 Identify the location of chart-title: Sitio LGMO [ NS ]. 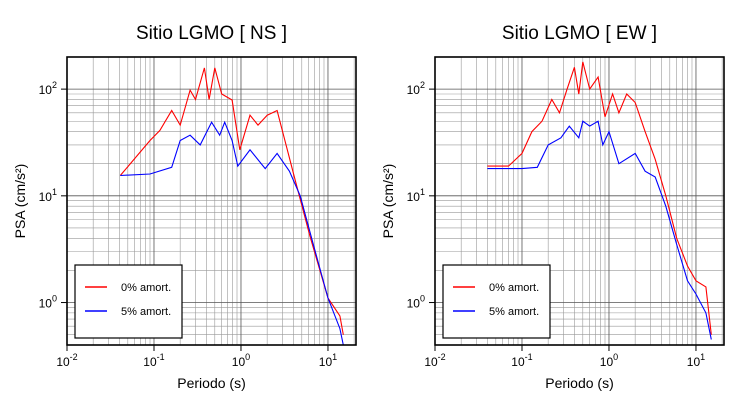
(211, 33).